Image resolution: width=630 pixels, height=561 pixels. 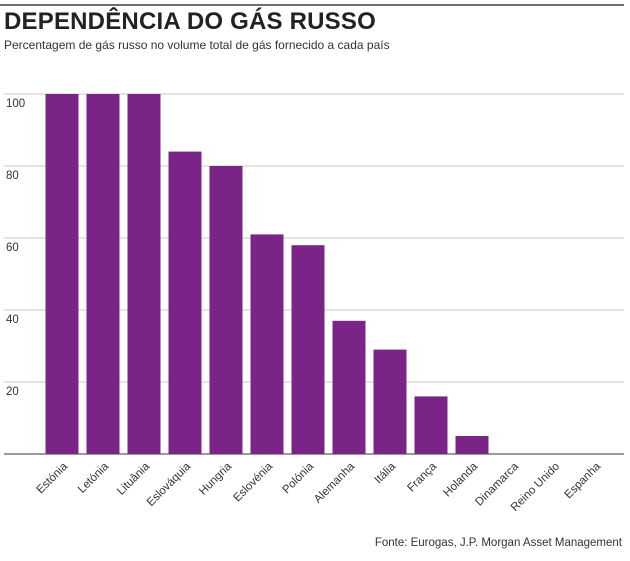 I want to click on x-tick-label: Polónia, so click(x=299, y=478).